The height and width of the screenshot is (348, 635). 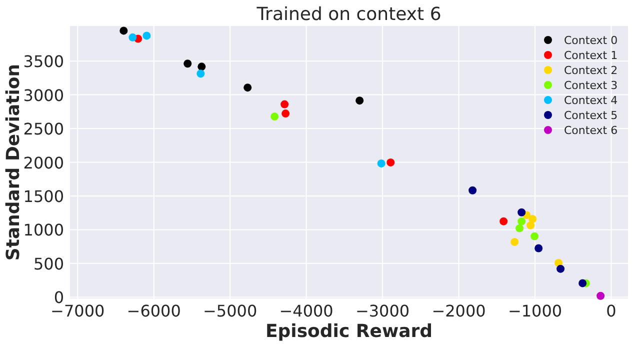 I want to click on legend-label: Context 2, so click(x=591, y=70).